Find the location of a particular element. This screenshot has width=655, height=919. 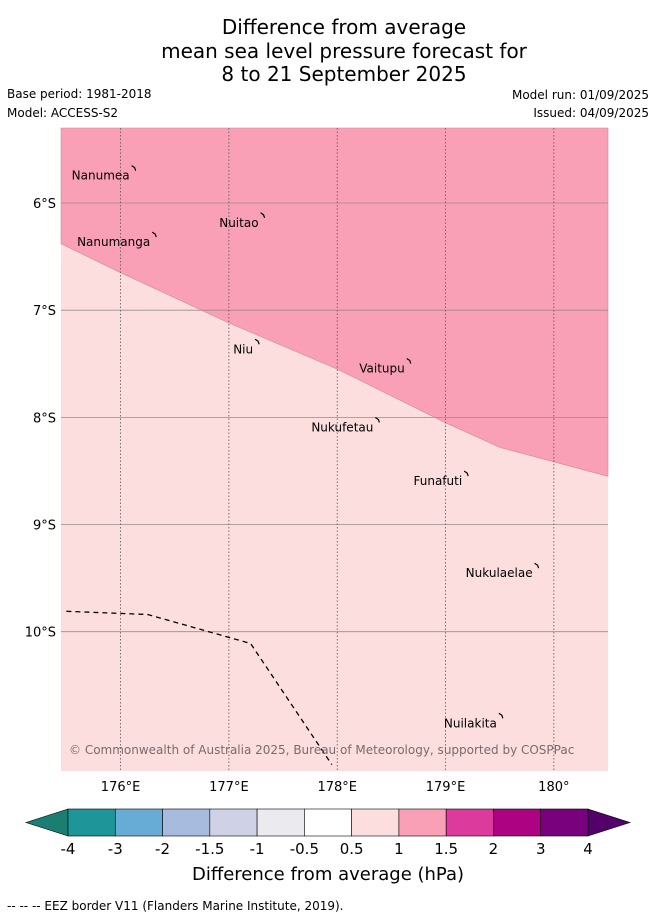

lon-tick-label: 178°E is located at coordinates (337, 787).